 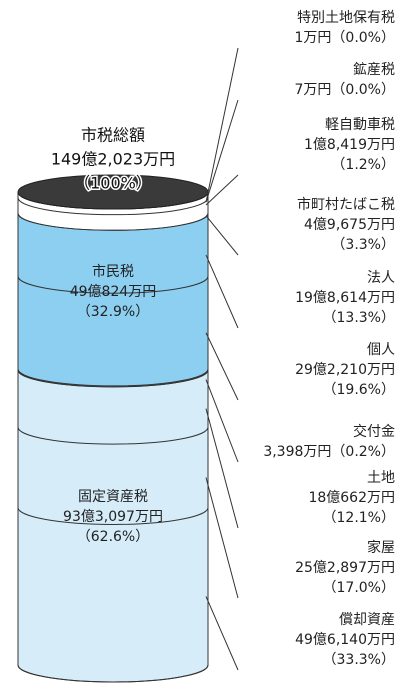 What do you see at coordinates (113, 271) in the screenshot?
I see `group-name: 市民税` at bounding box center [113, 271].